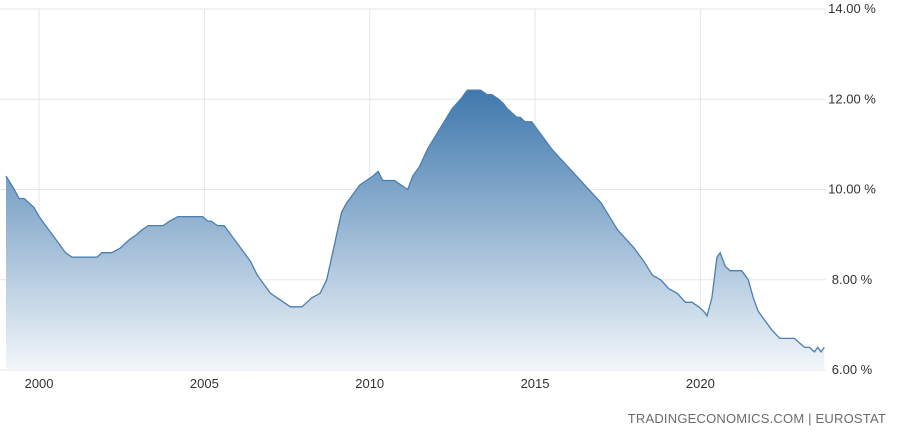 The width and height of the screenshot is (900, 432). I want to click on y-tick-label: 6.00 %, so click(852, 369).